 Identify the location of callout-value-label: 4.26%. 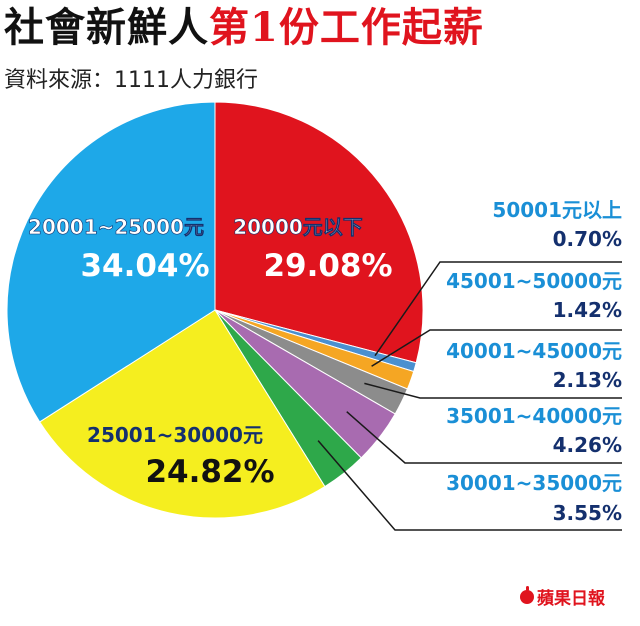
(587, 445).